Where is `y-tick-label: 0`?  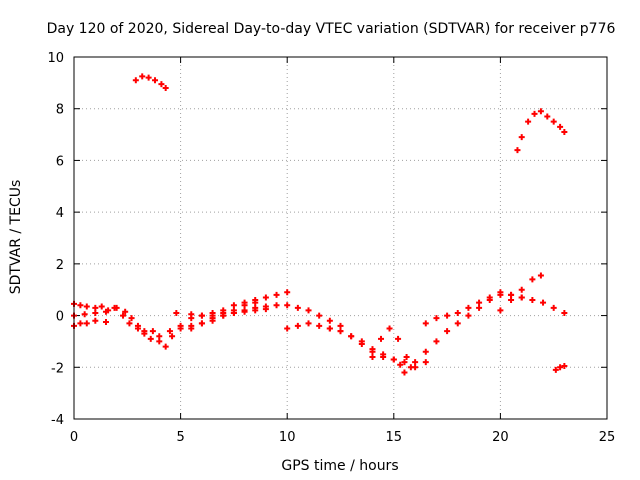
y-tick-label: 0 is located at coordinates (60, 317).